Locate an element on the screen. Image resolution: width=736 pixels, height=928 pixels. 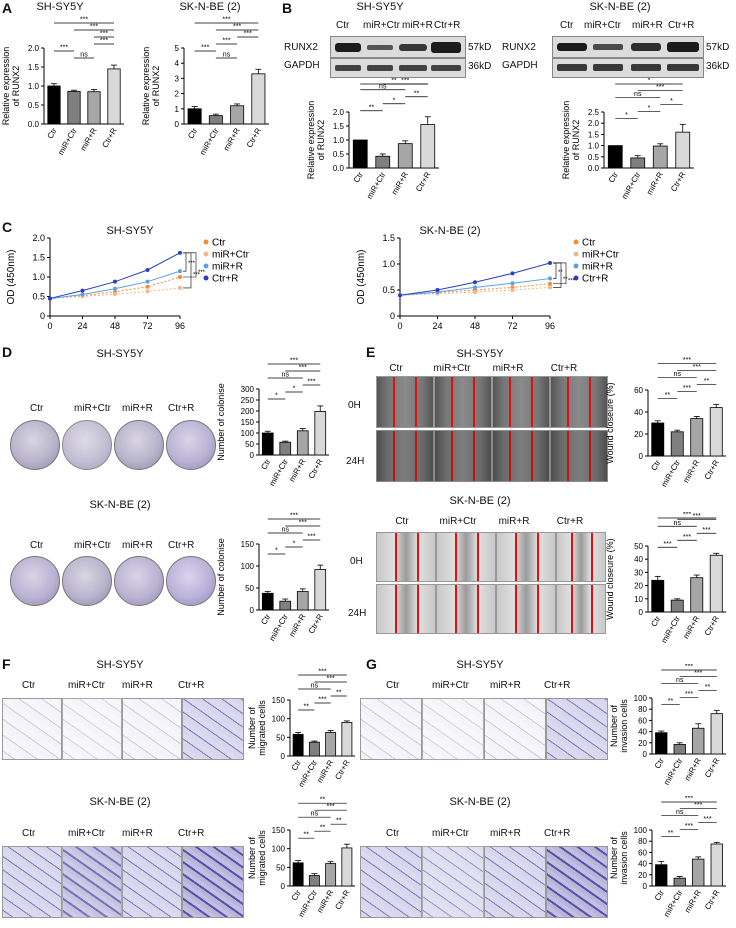
colony-dish-mir-r is located at coordinates (139, 445).